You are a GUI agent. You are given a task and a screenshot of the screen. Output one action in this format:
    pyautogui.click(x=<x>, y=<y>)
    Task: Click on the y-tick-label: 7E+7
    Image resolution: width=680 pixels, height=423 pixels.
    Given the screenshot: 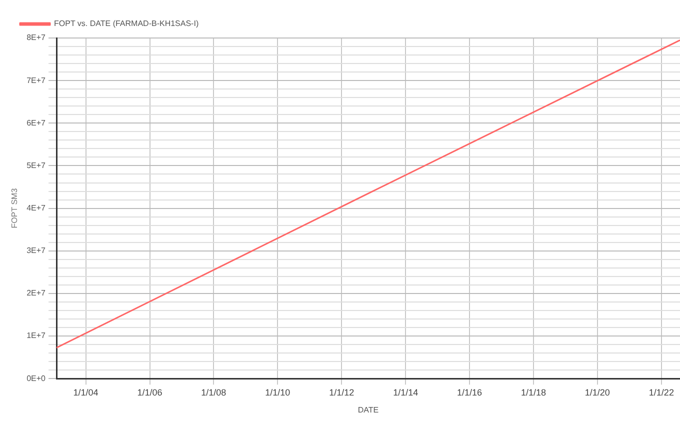 What is the action you would take?
    pyautogui.click(x=36, y=80)
    